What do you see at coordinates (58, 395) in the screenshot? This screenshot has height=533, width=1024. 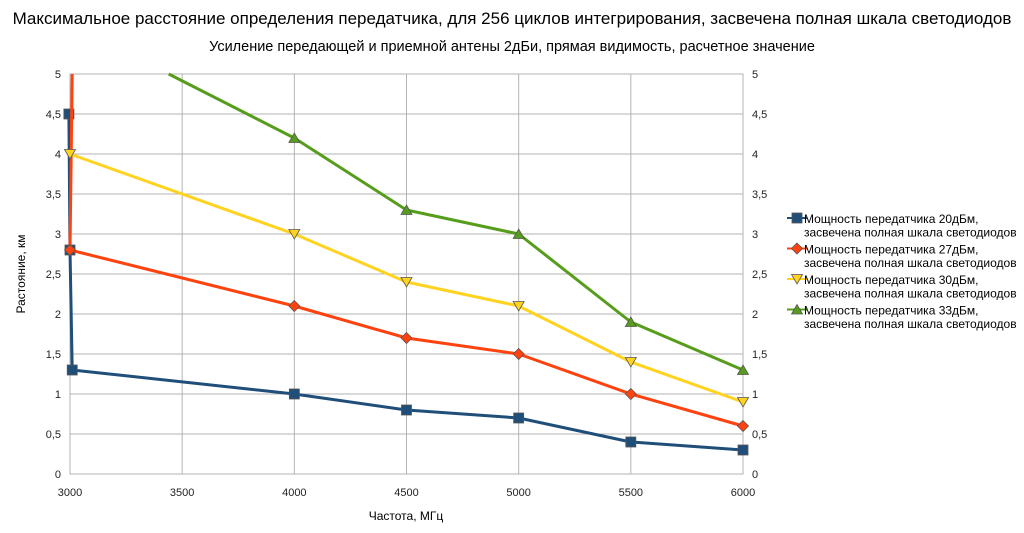 I see `y-tick-label: 1` at bounding box center [58, 395].